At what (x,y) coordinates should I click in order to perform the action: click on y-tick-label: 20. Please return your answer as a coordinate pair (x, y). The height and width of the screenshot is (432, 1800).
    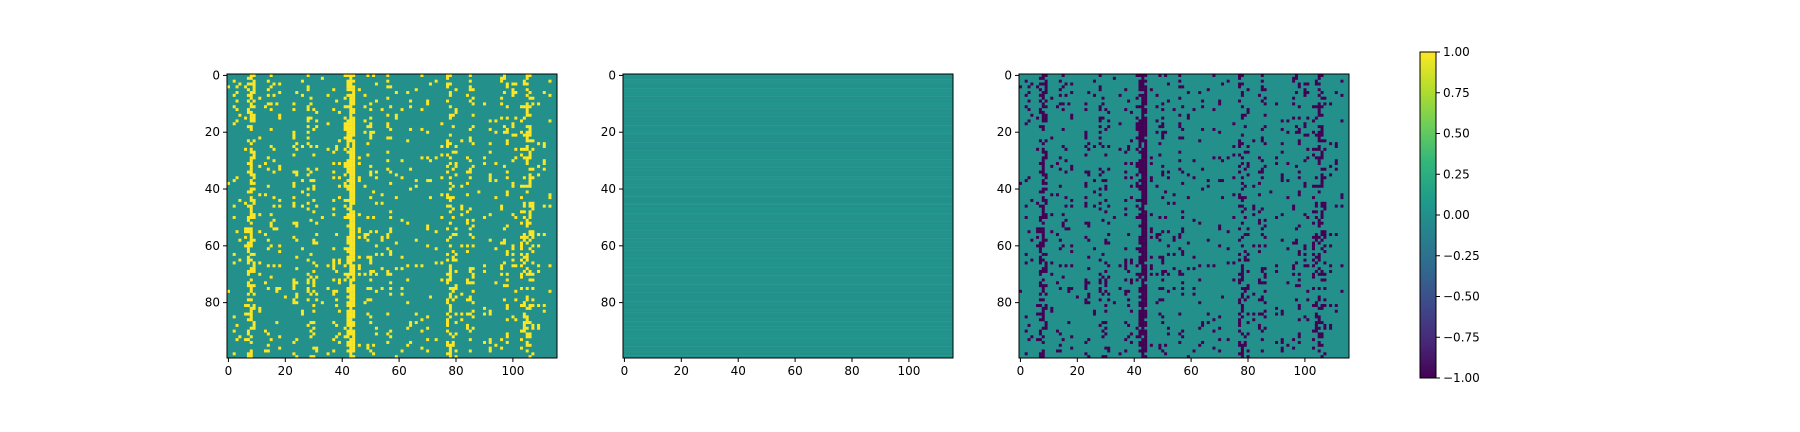
    Looking at the image, I should click on (608, 132).